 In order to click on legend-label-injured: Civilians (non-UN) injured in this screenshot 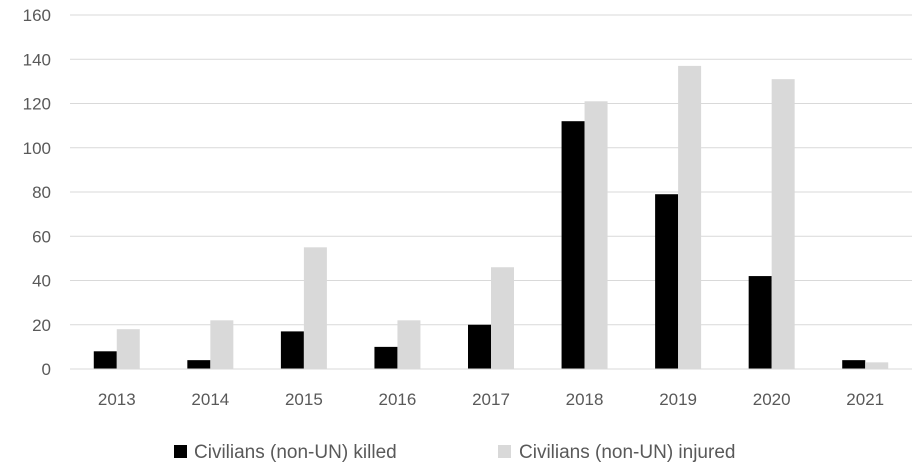, I will do `click(627, 452)`.